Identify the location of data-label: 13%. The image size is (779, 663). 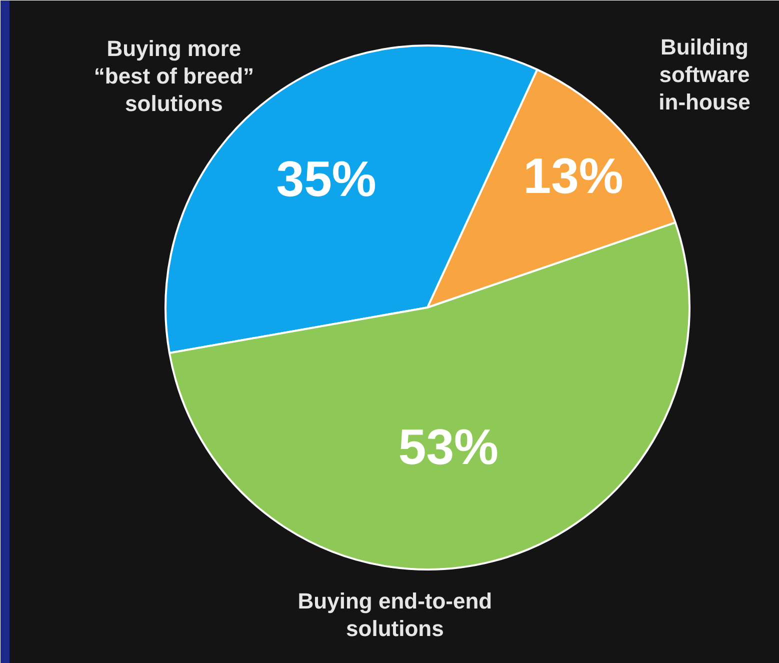
(573, 176).